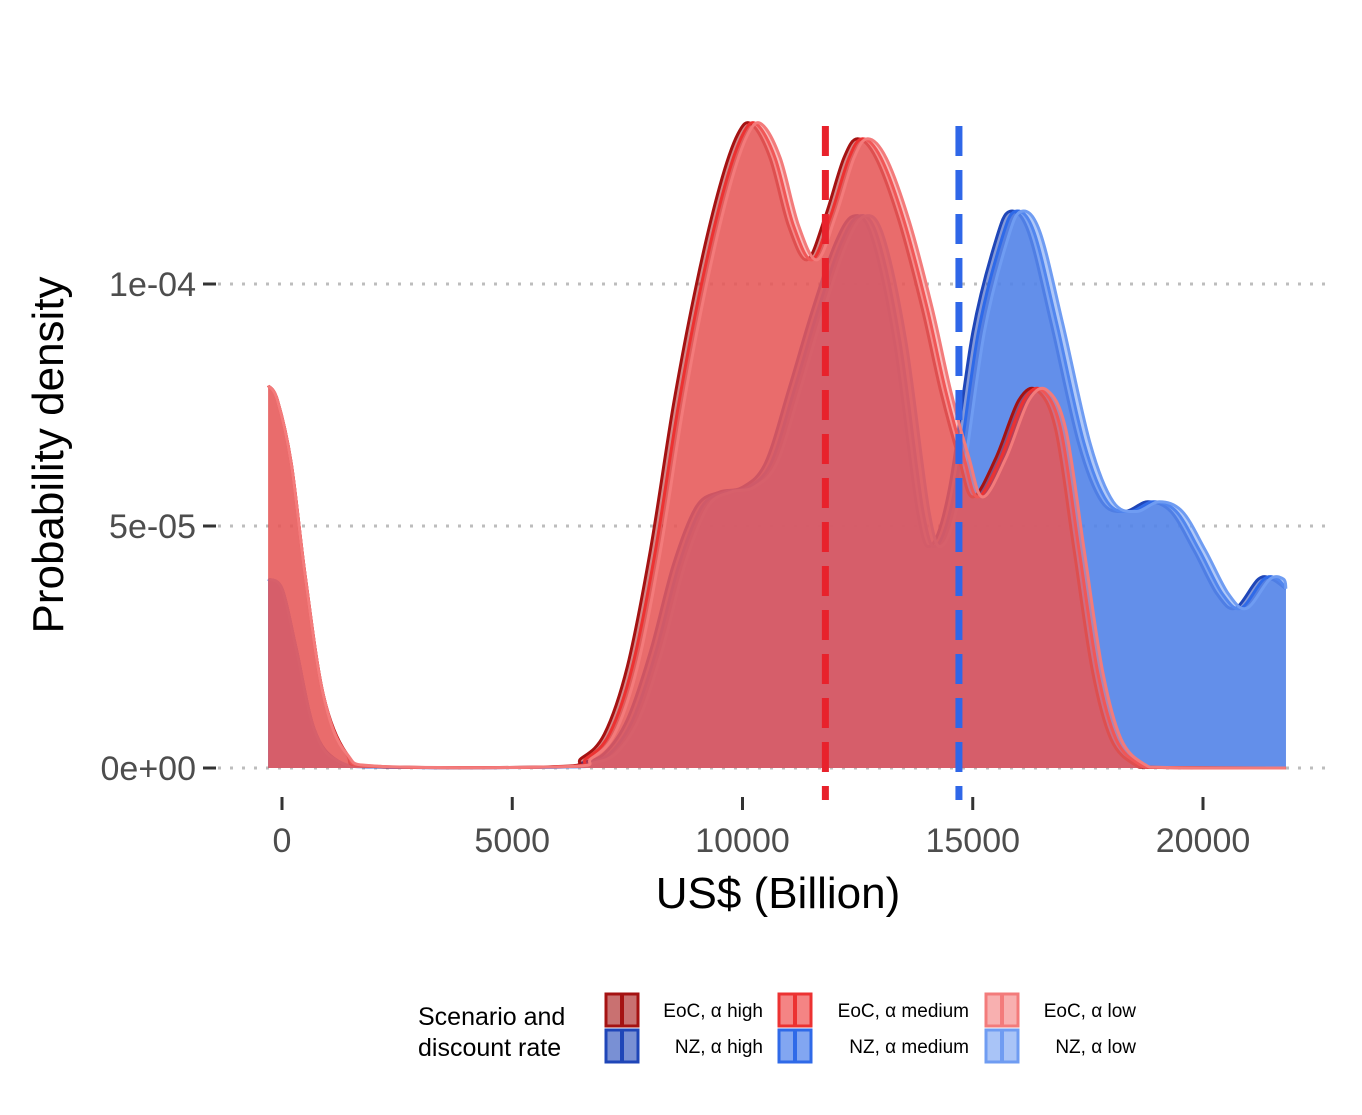 The width and height of the screenshot is (1362, 1115). What do you see at coordinates (48, 454) in the screenshot?
I see `y-axis-title: Probability density` at bounding box center [48, 454].